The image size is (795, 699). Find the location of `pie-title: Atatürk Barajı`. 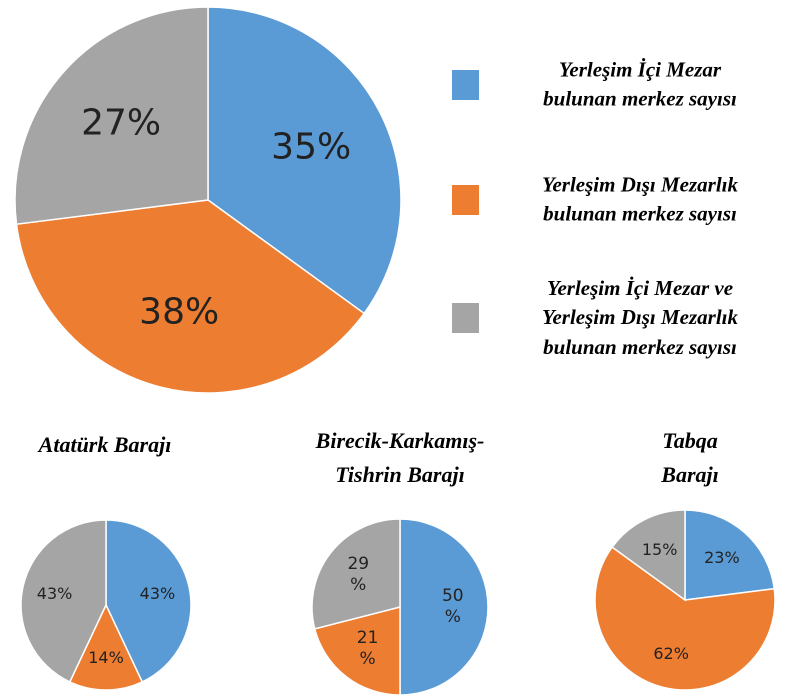

pie-title: Atatürk Barajı is located at coordinates (105, 444).